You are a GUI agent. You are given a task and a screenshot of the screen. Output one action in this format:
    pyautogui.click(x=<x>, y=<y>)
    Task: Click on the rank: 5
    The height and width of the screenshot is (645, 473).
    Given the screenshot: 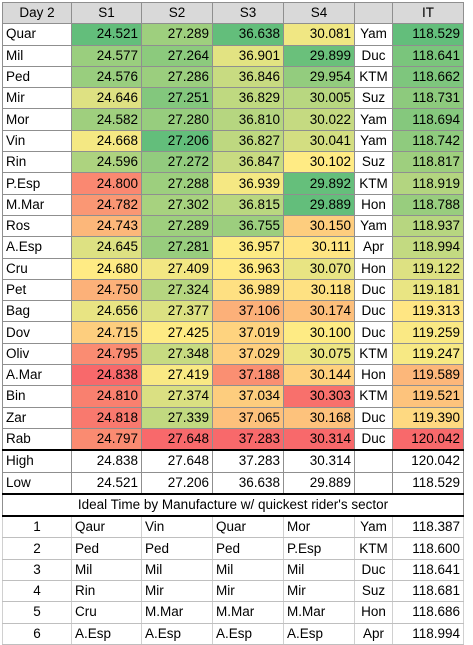 What is the action you would take?
    pyautogui.click(x=37, y=612)
    